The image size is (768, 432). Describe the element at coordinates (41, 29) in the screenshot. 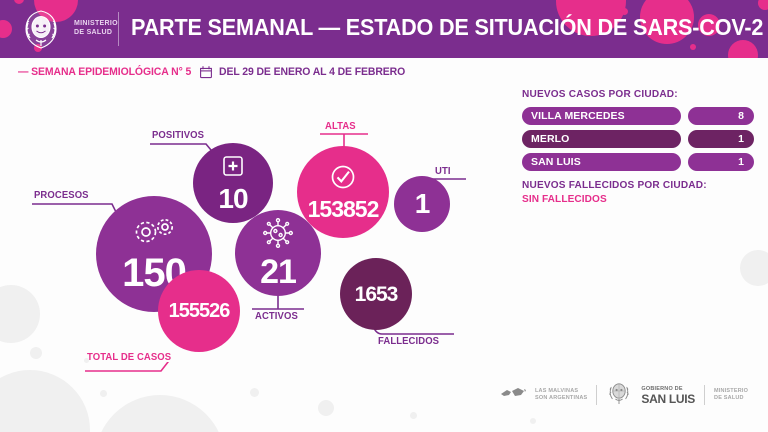

I see `coat-of-arms-icon` at that location.